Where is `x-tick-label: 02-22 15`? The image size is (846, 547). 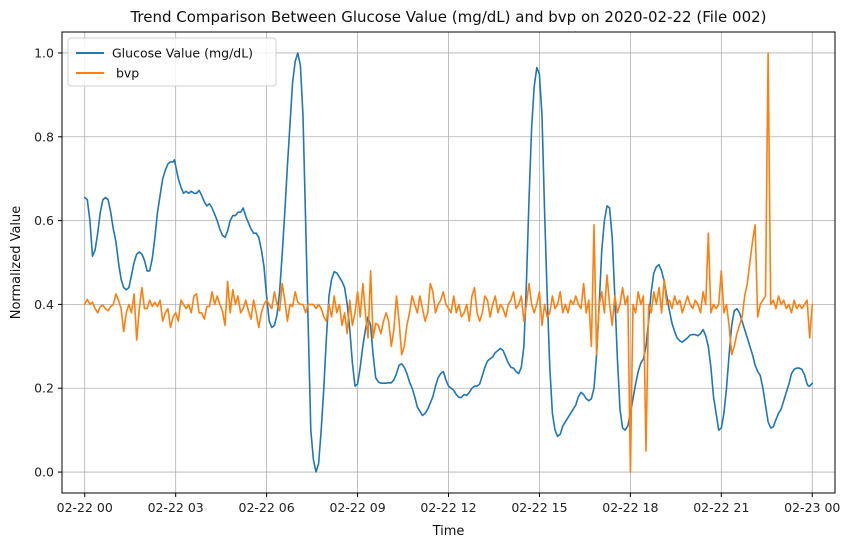
x-tick-label: 02-22 15 is located at coordinates (539, 507).